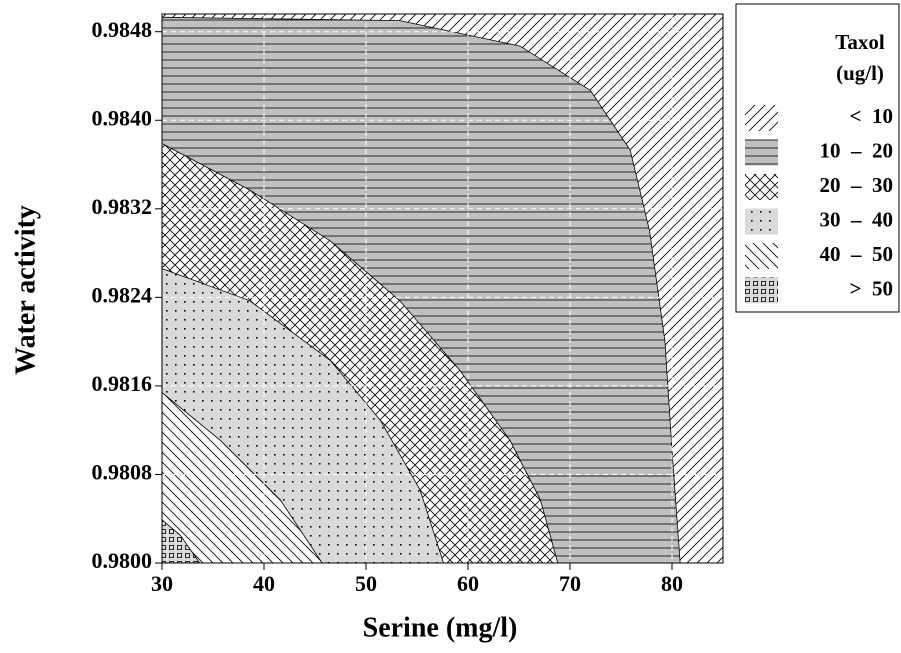 The height and width of the screenshot is (653, 901). I want to click on y-tick-label: 0.9840, so click(122, 117).